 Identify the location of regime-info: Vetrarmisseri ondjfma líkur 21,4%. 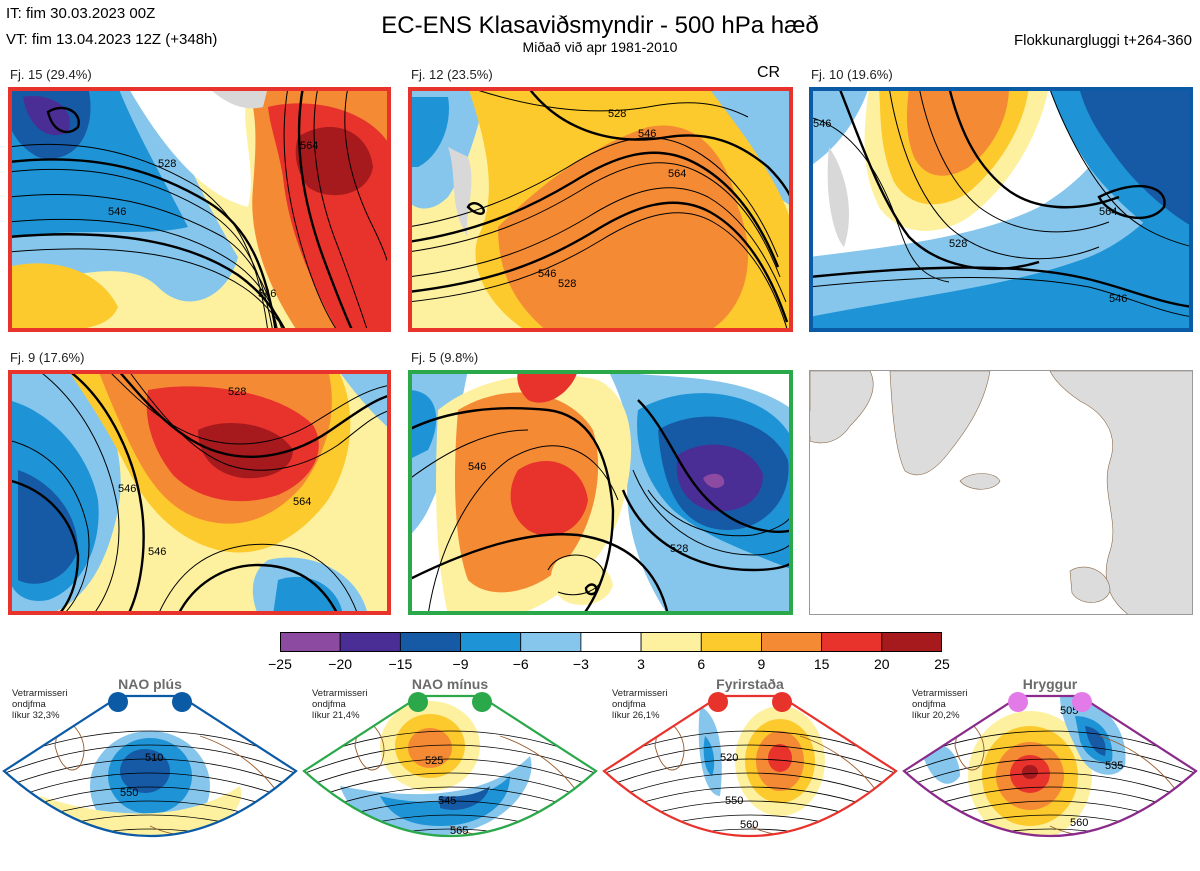
(339, 704).